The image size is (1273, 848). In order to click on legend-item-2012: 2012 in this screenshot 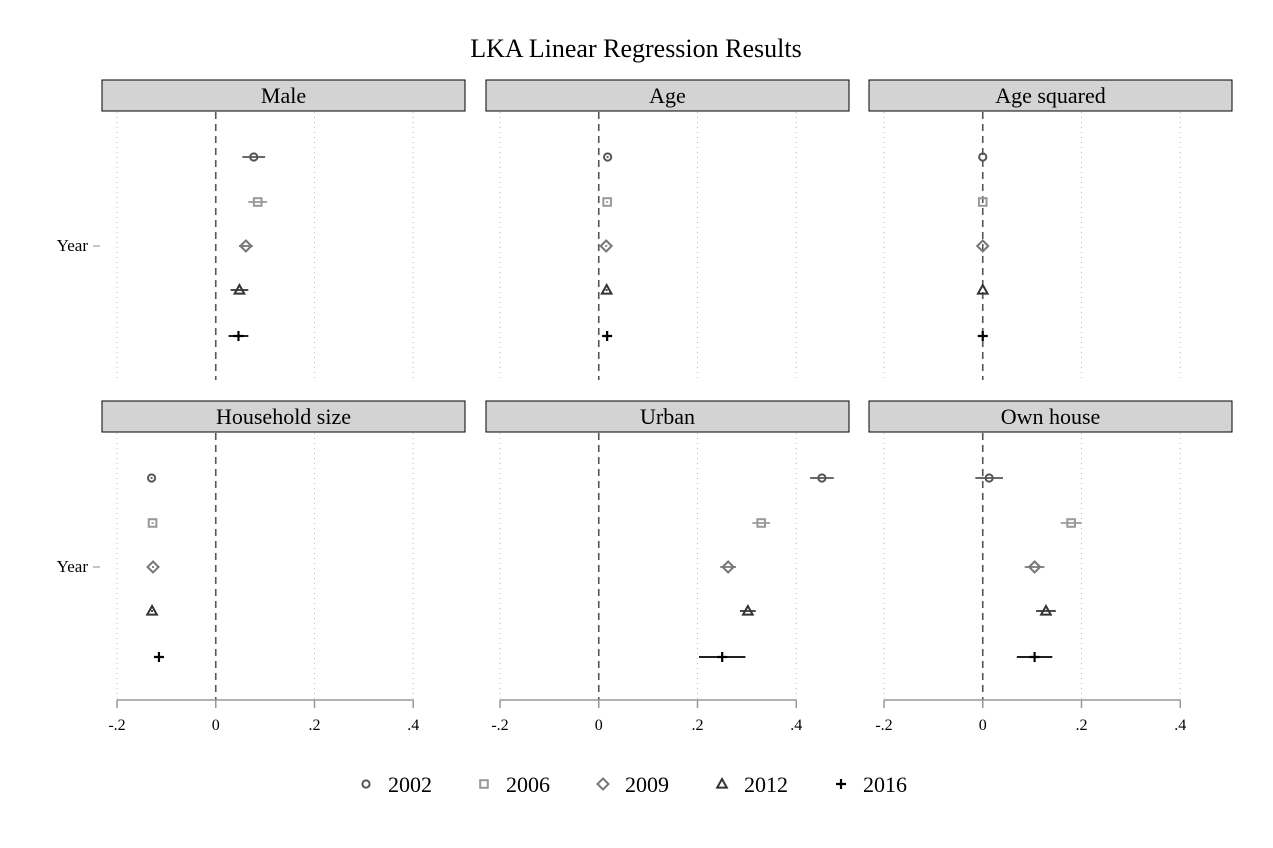, I will do `click(751, 784)`.